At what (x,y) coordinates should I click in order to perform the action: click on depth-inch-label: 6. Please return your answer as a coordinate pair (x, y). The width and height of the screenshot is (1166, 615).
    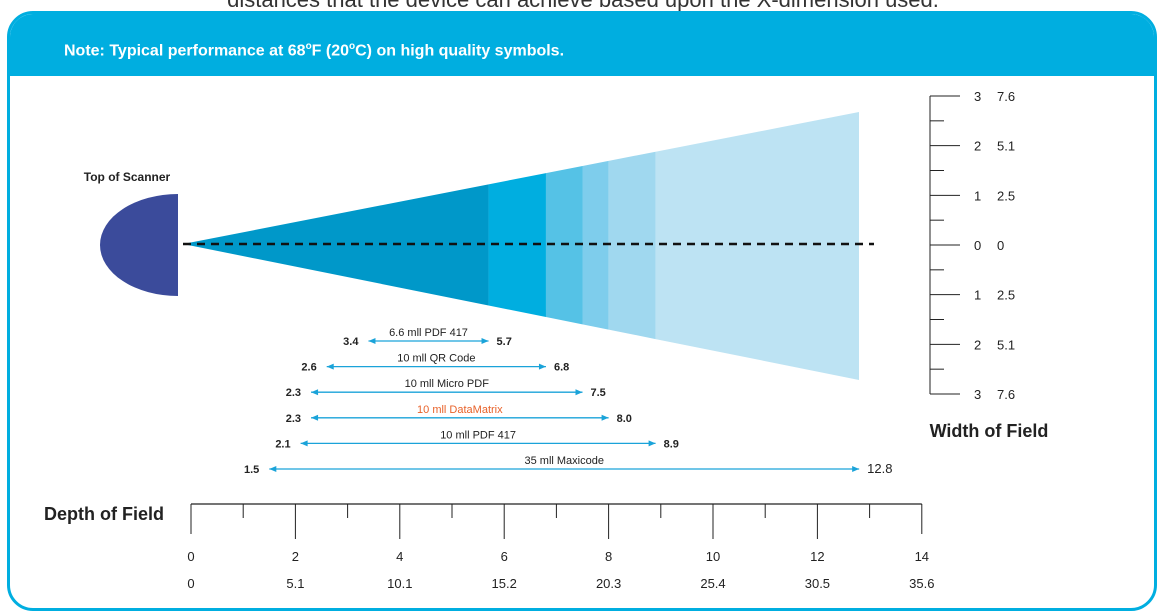
    Looking at the image, I should click on (504, 556).